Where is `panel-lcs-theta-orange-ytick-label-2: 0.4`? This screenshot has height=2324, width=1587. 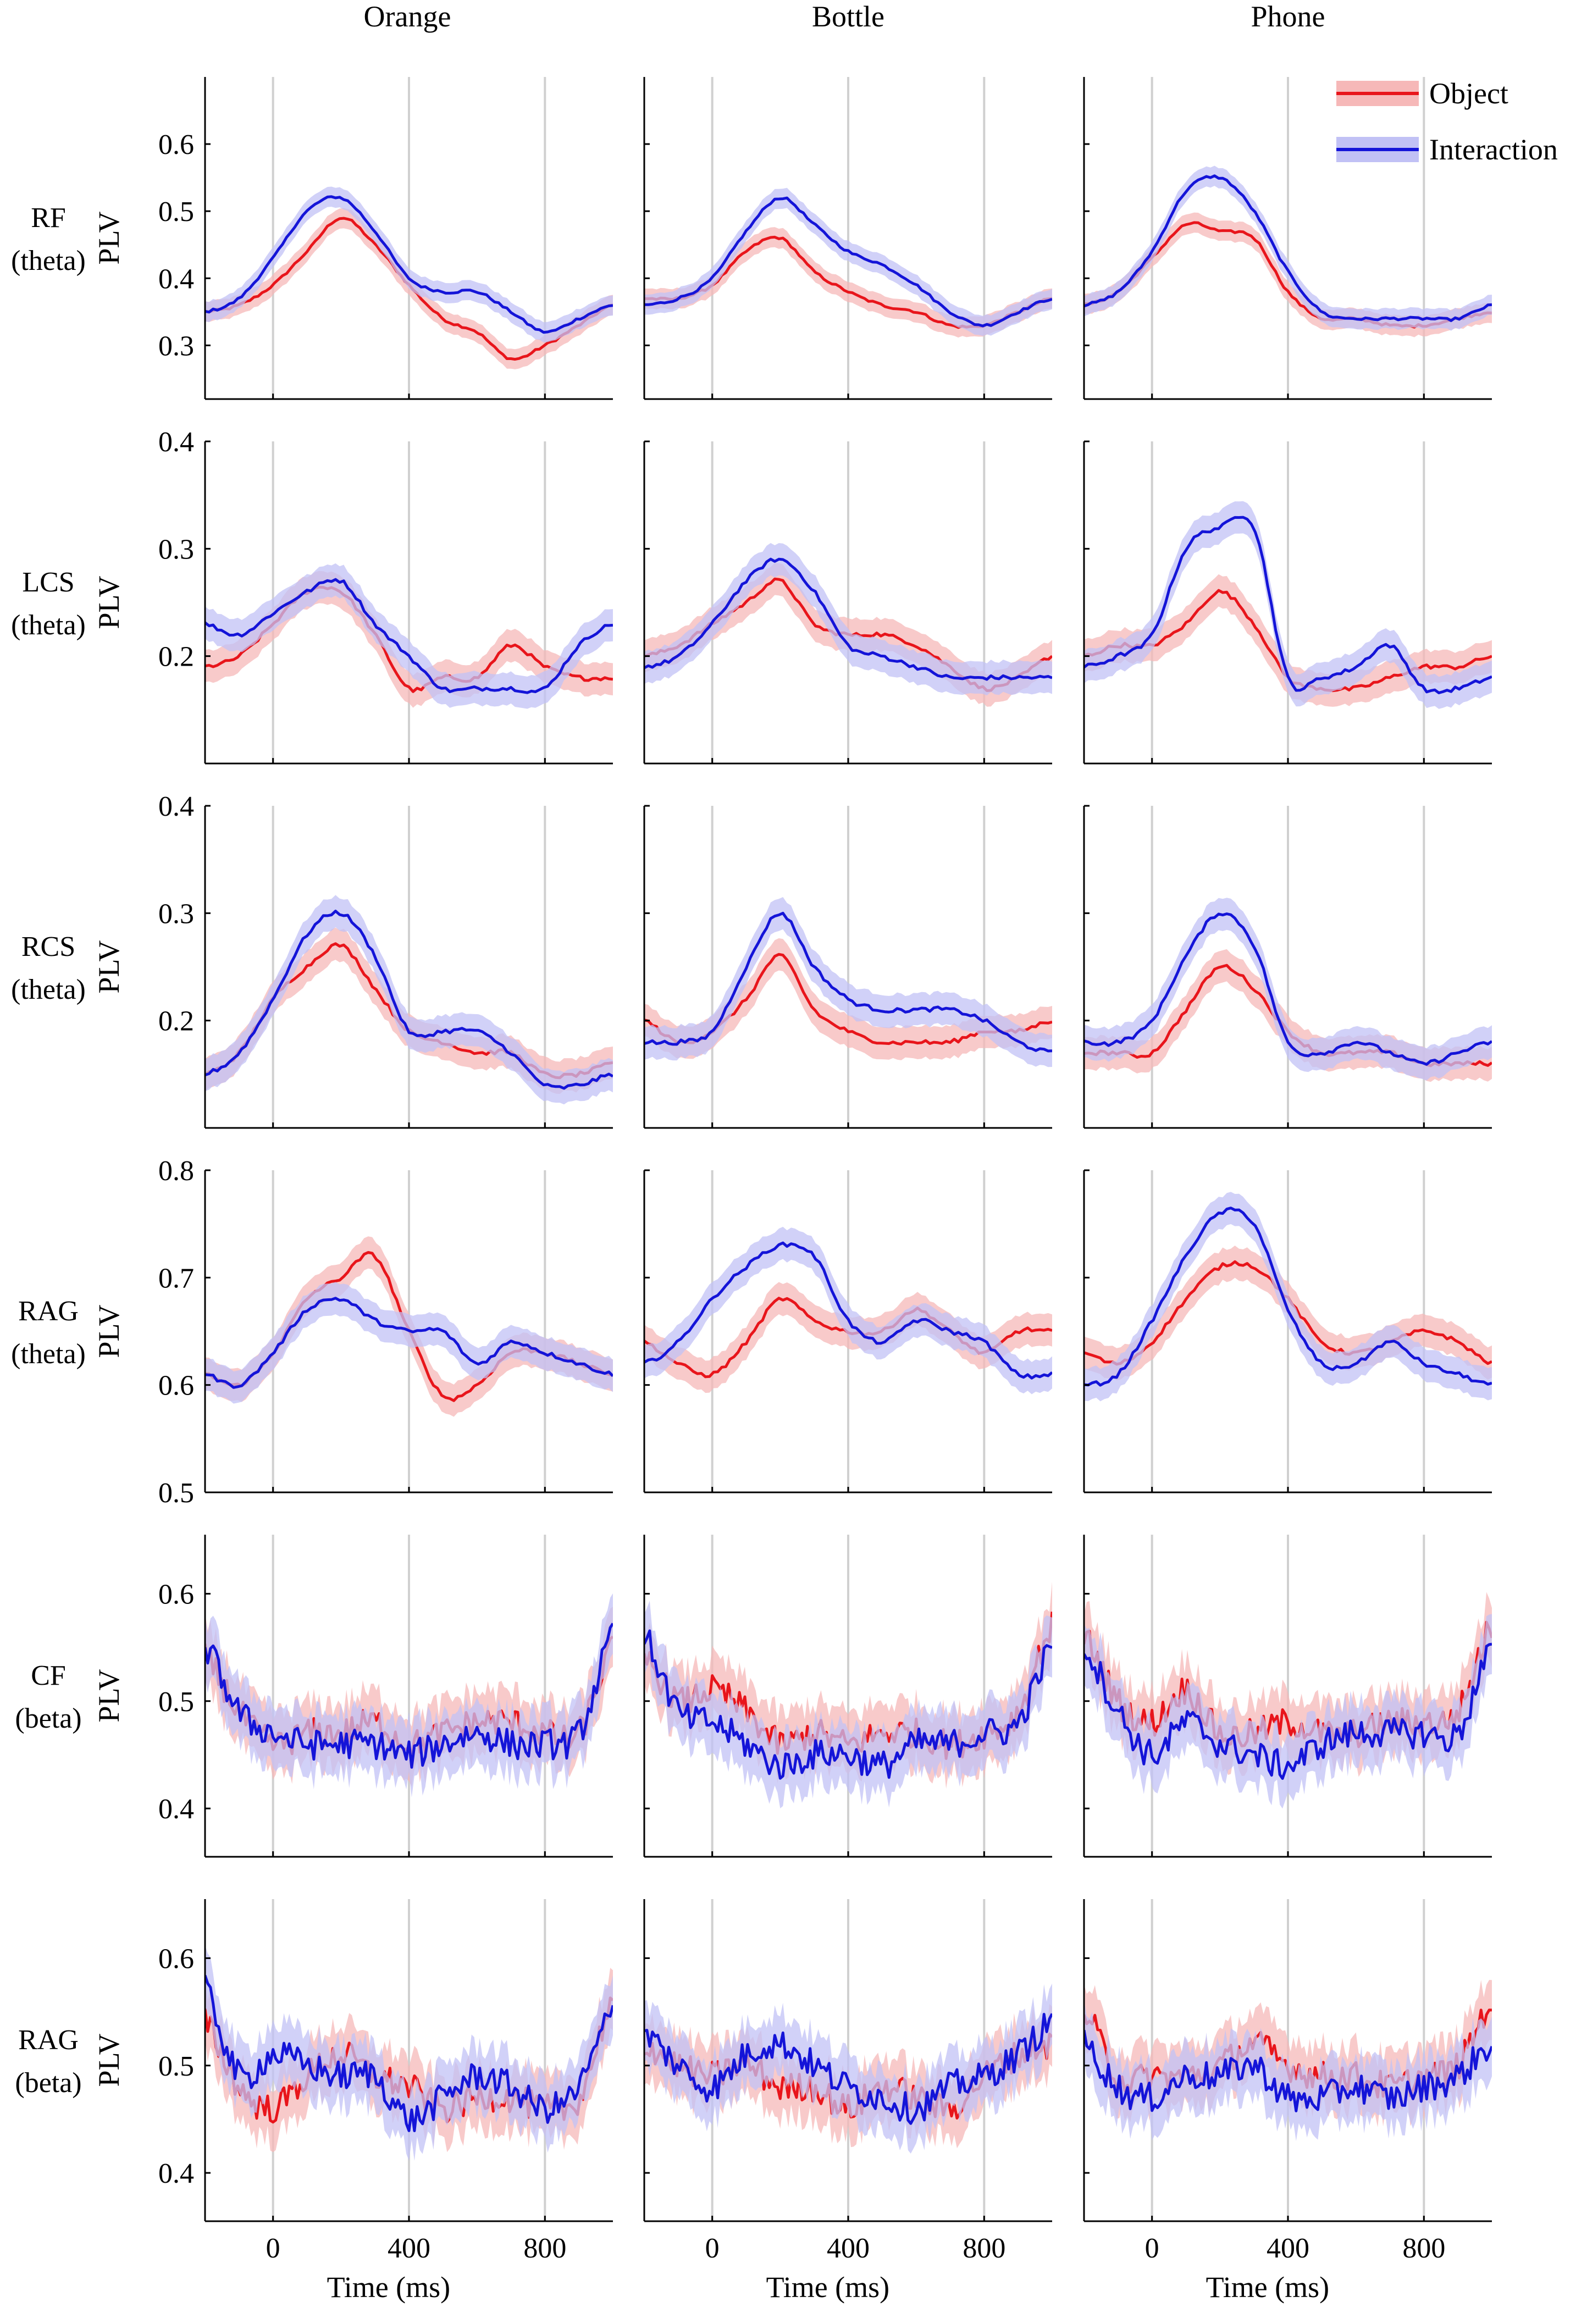
panel-lcs-theta-orange-ytick-label-2: 0.4 is located at coordinates (176, 443).